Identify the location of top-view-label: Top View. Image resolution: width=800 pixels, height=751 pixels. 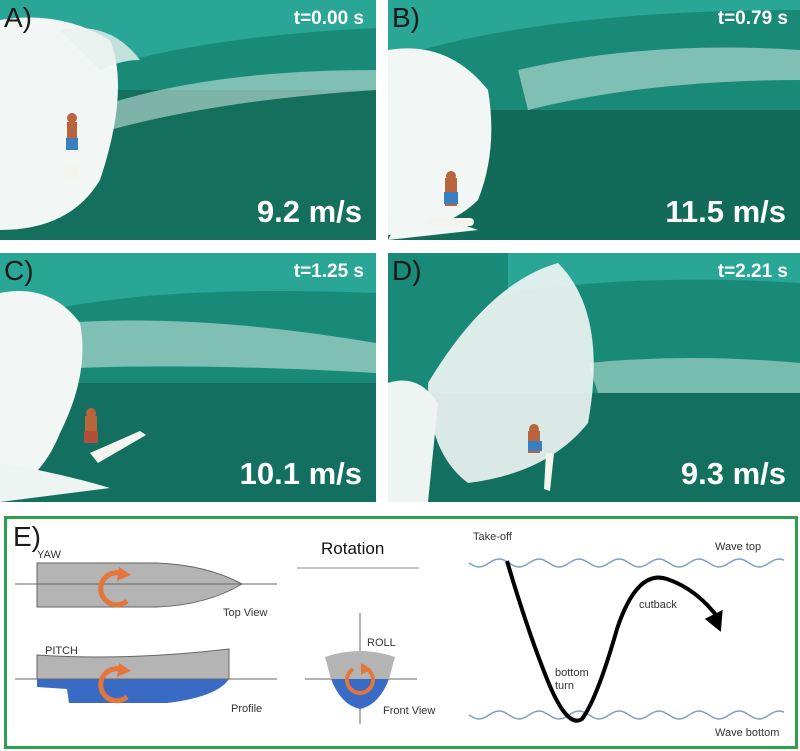
(245, 613).